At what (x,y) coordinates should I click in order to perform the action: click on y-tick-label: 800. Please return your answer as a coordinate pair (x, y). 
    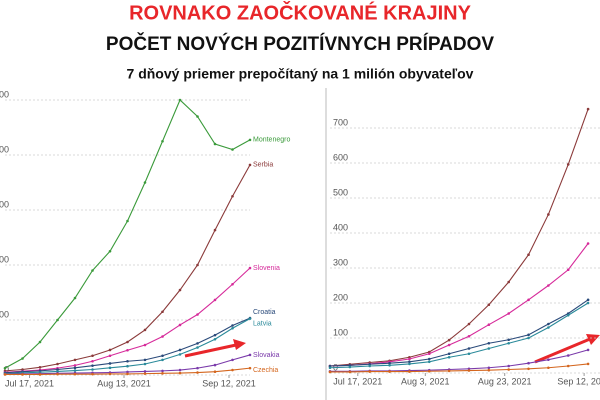
    Looking at the image, I should click on (4, 149).